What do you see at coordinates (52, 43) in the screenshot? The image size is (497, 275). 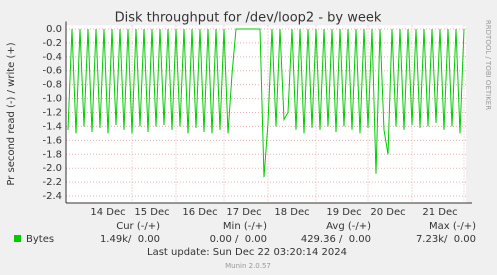 I see `y-tick-label: -0.2` at bounding box center [52, 43].